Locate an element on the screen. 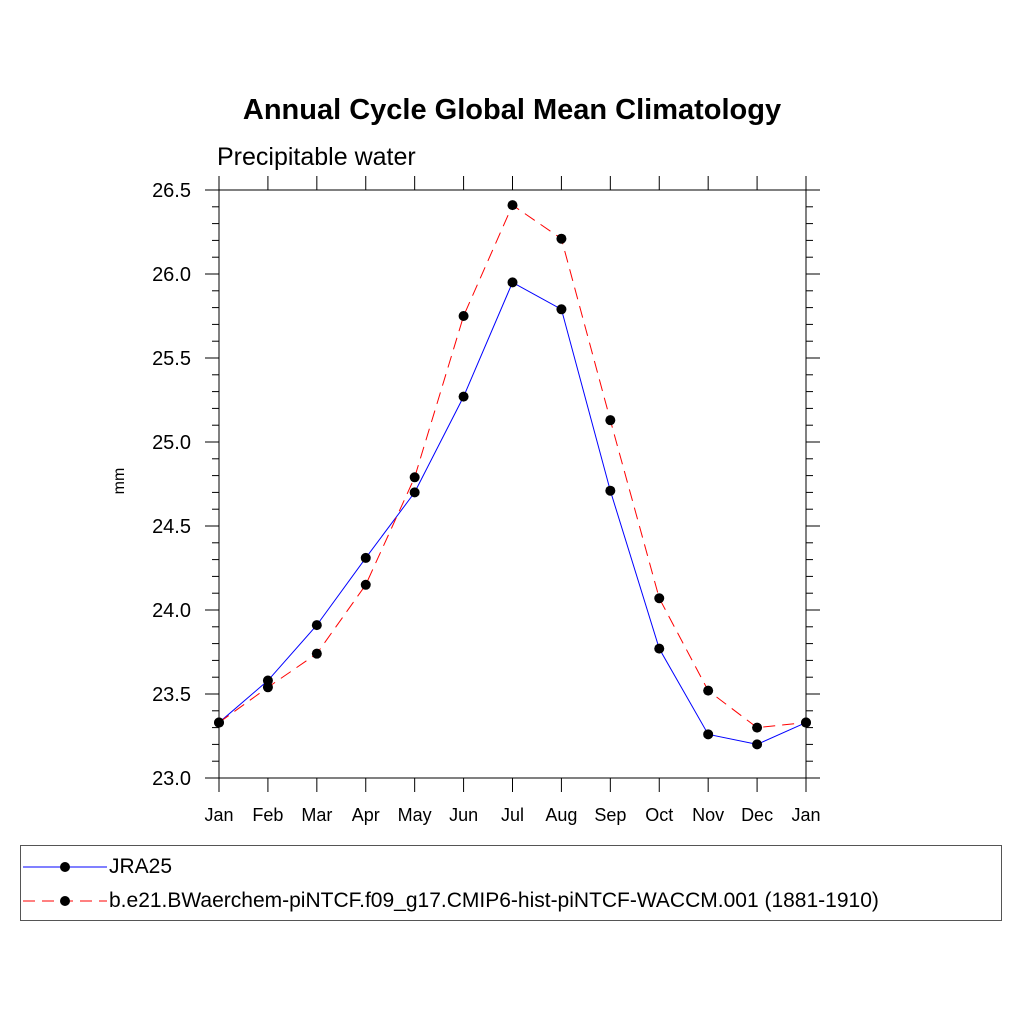 The width and height of the screenshot is (1024, 1024). x-tick-label: Mar is located at coordinates (316, 815).